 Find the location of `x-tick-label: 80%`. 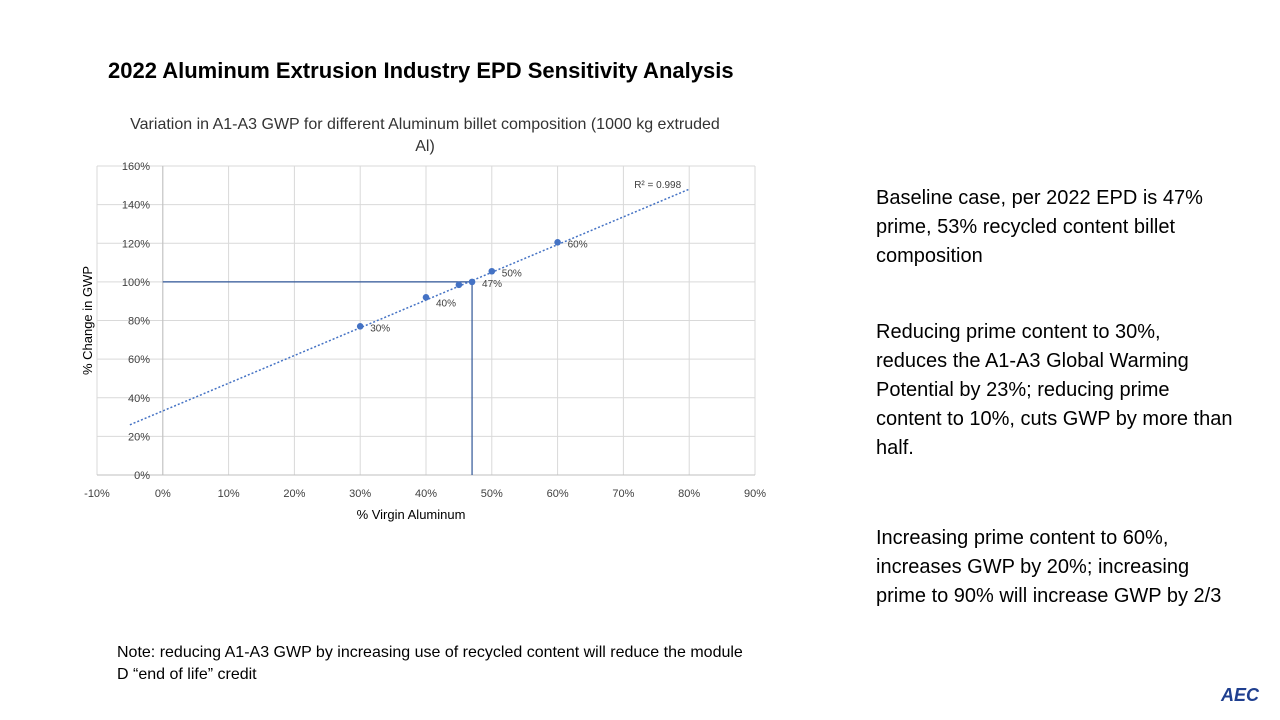

x-tick-label: 80% is located at coordinates (689, 494).